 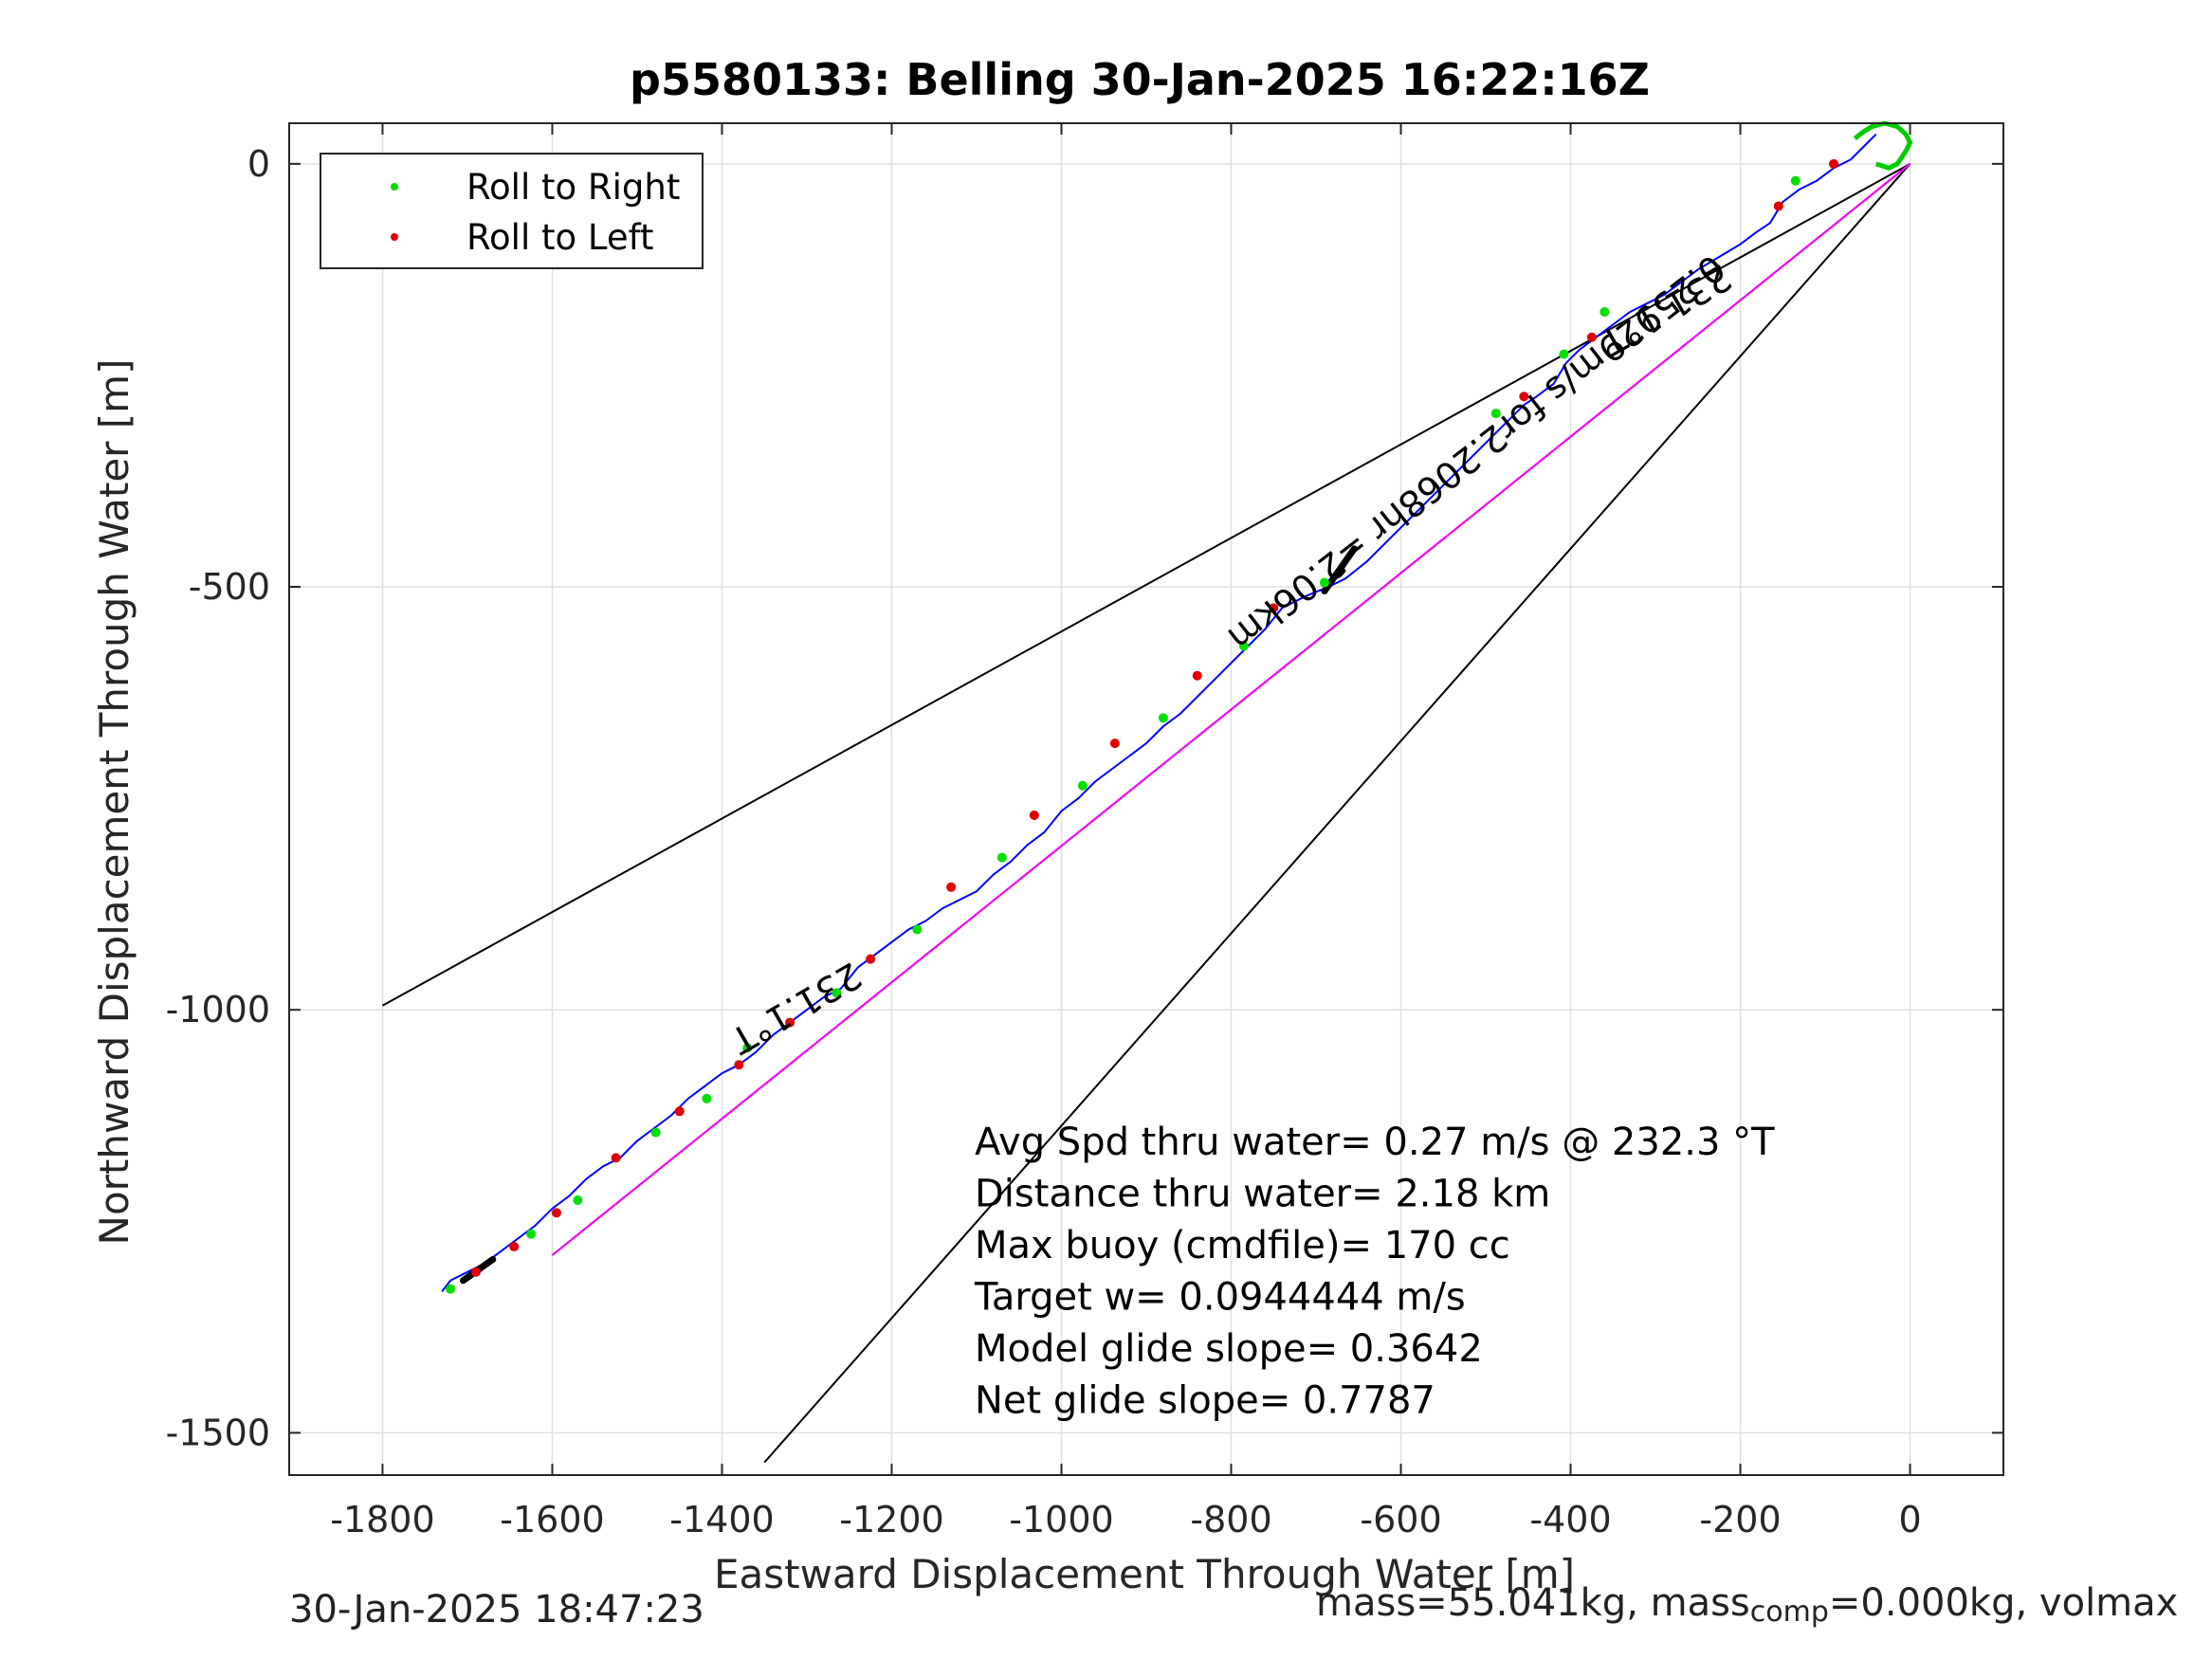 What do you see at coordinates (229, 587) in the screenshot?
I see `y-tick-label: -500` at bounding box center [229, 587].